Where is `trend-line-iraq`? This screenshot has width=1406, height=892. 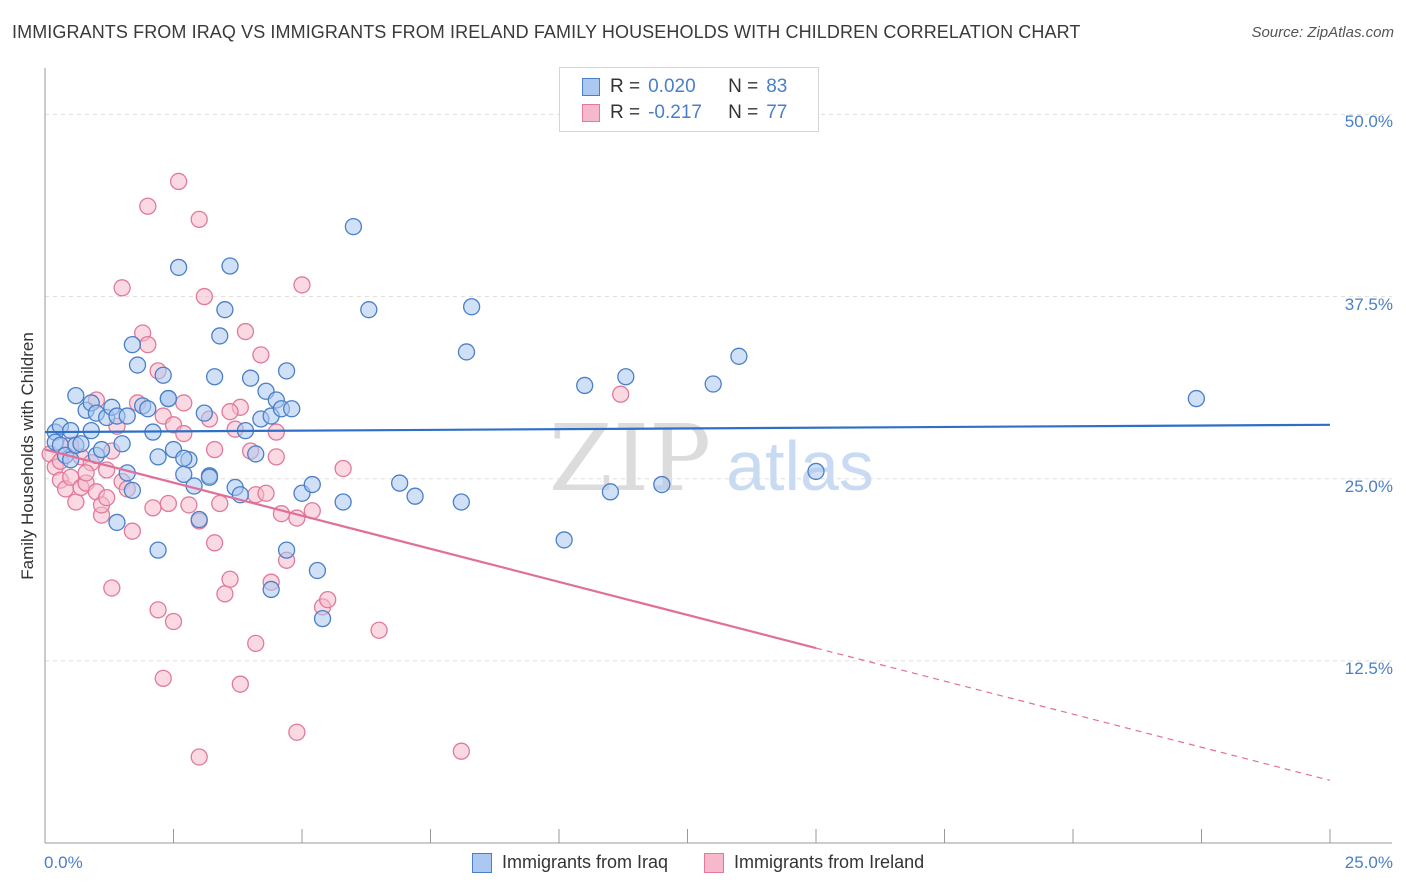 trend-line-iraq is located at coordinates (687, 428).